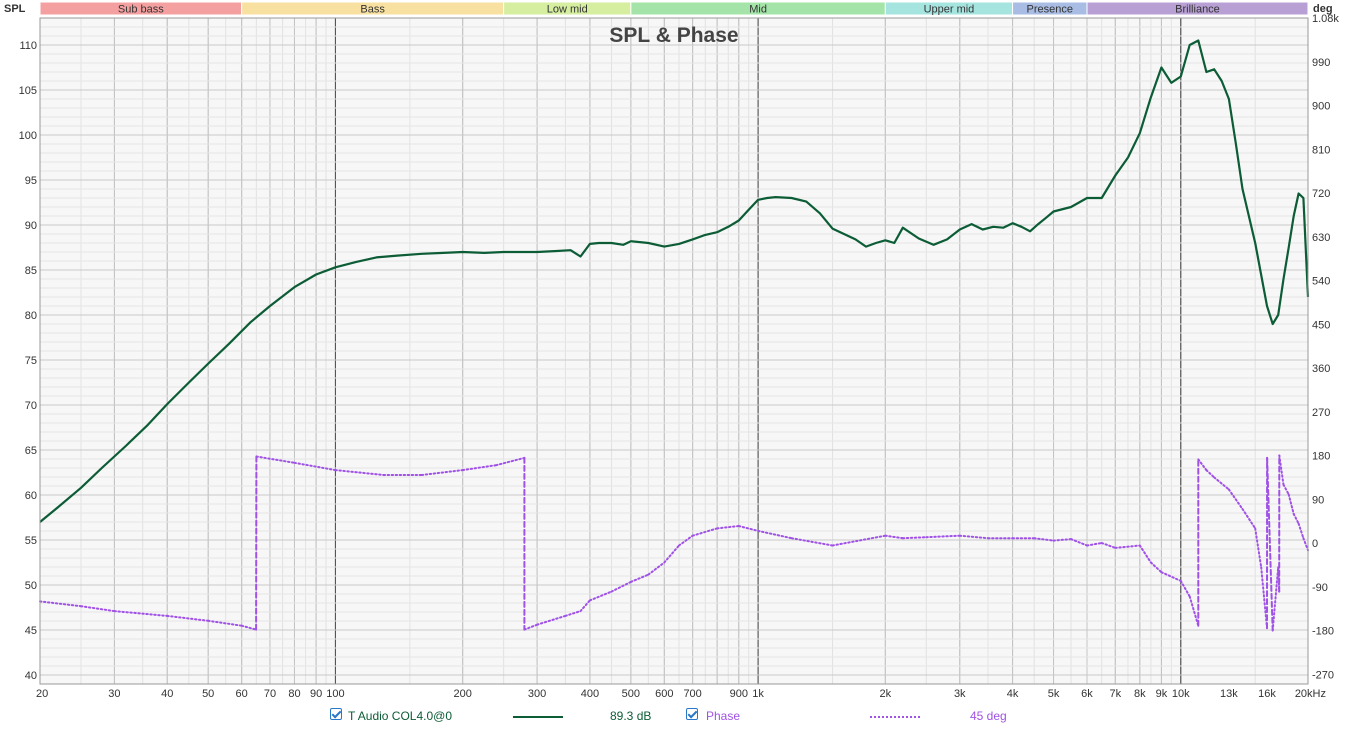  I want to click on legend-series-1-label: T Audio COL4.0@0, so click(400, 716).